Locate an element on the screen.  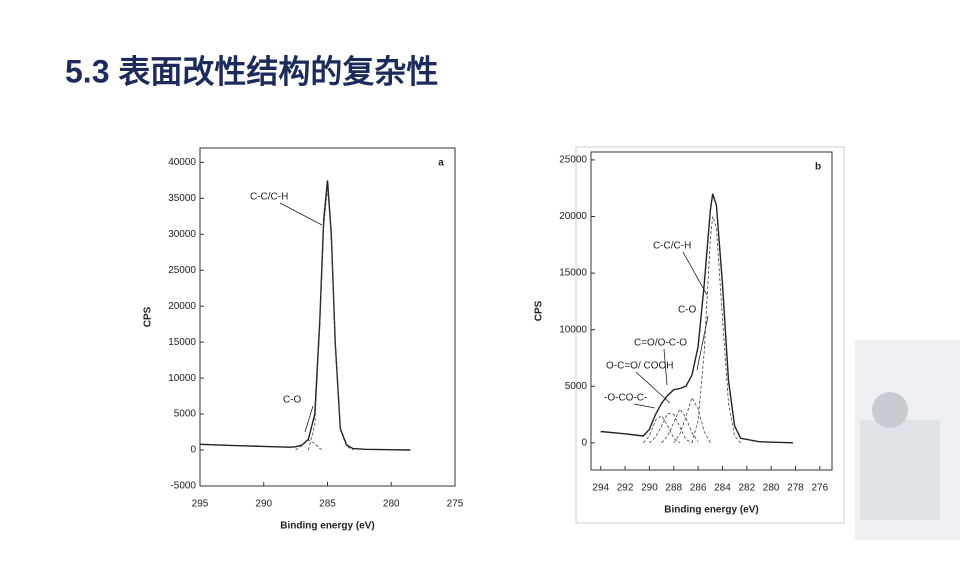
x-tick-label: 275 is located at coordinates (455, 504).